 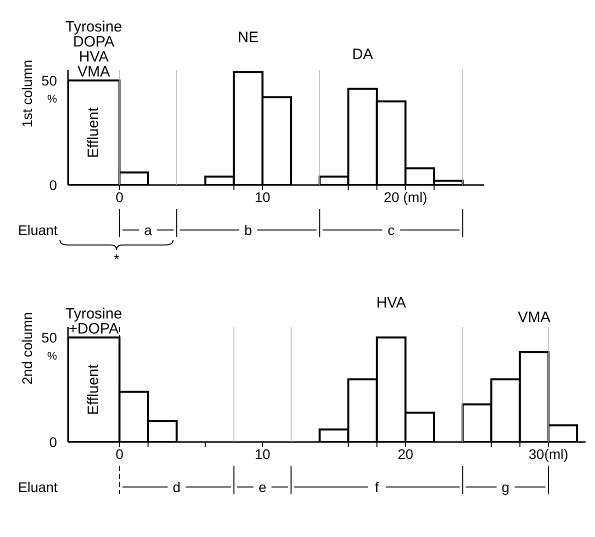 What do you see at coordinates (148, 230) in the screenshot?
I see `text: a` at bounding box center [148, 230].